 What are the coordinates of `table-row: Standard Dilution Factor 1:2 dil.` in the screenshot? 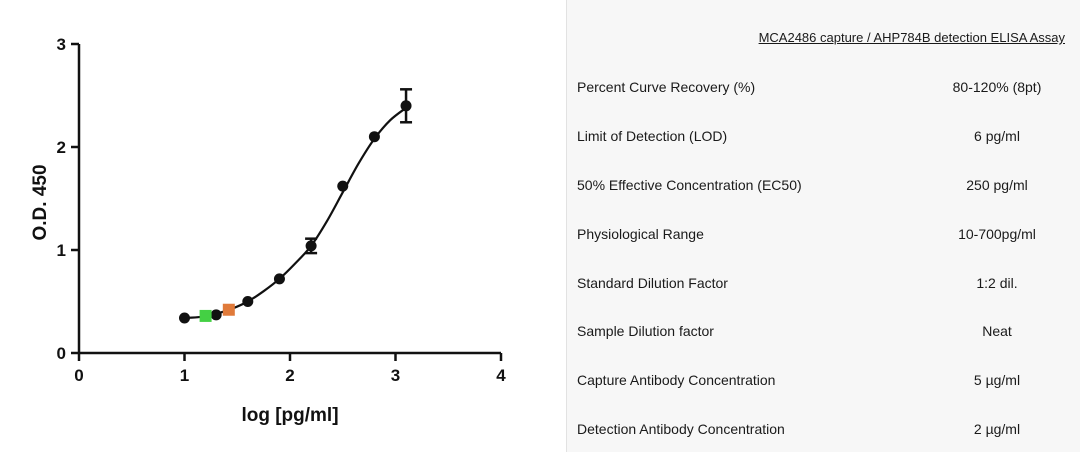 It's located at (824, 283).